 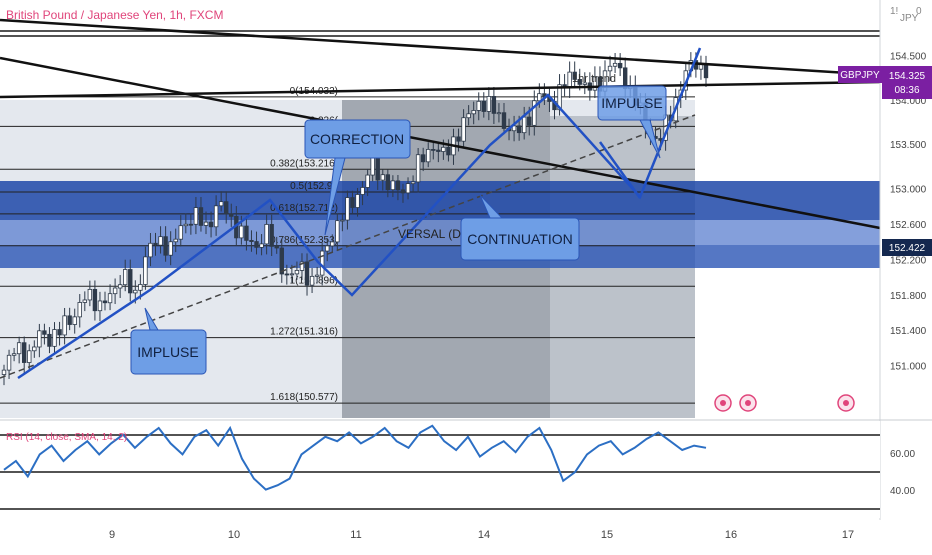 What do you see at coordinates (894, 11) in the screenshot?
I see `axis-corner-top: 1!` at bounding box center [894, 11].